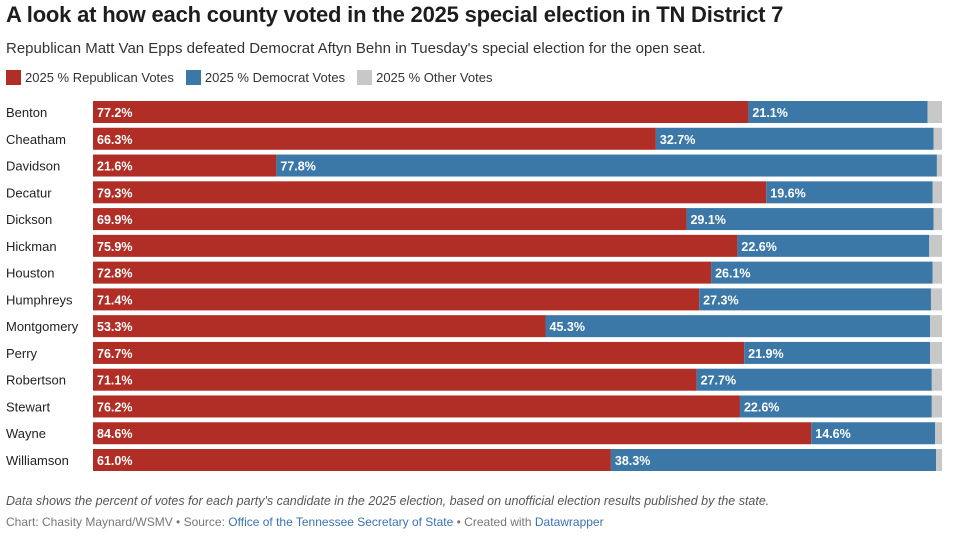 Image resolution: width=980 pixels, height=536 pixels. I want to click on data-label: 38.3%, so click(632, 461).